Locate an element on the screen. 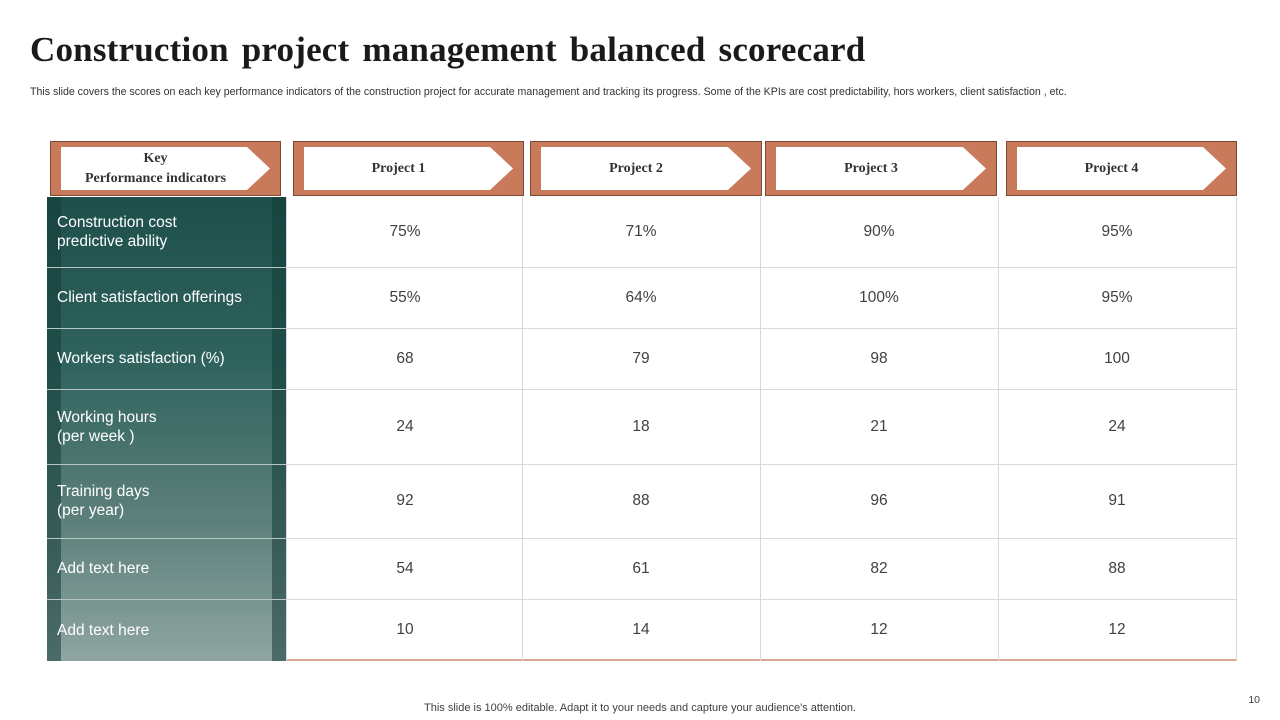  table-cell: 75% is located at coordinates (405, 231).